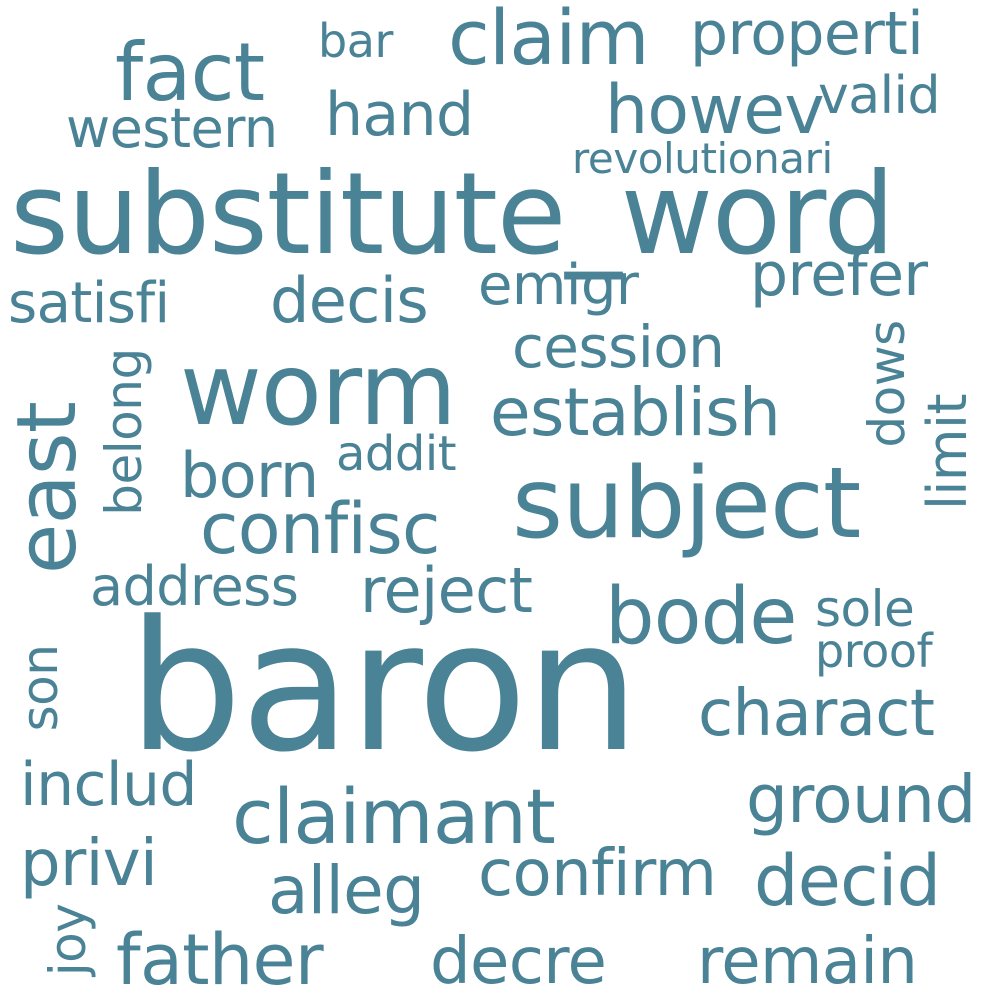  What do you see at coordinates (861, 800) in the screenshot?
I see `word-ground: ground` at bounding box center [861, 800].